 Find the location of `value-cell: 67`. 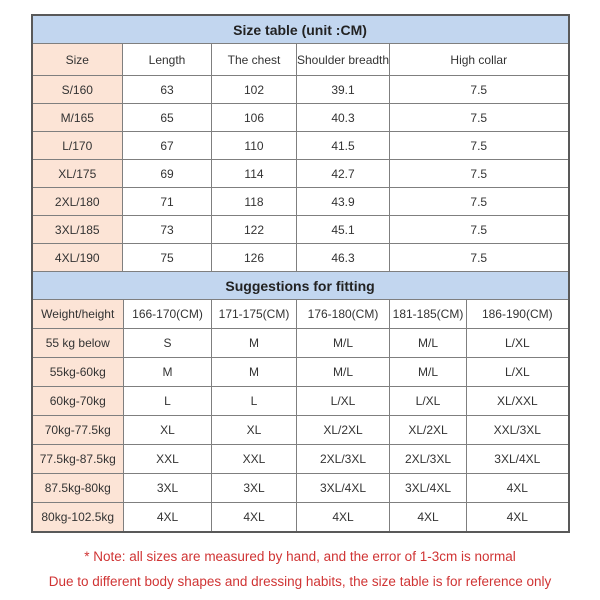

value-cell: 67 is located at coordinates (167, 145).